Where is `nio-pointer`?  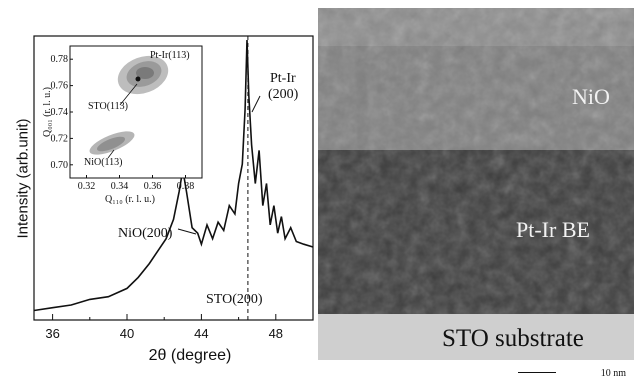 nio-pointer is located at coordinates (187, 231).